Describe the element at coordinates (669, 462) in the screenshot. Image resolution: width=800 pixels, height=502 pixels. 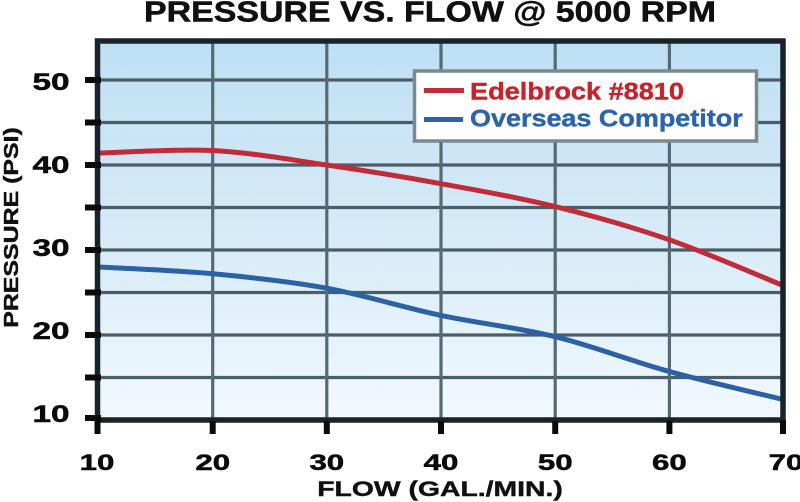
I see `svg-text: 60` at that location.